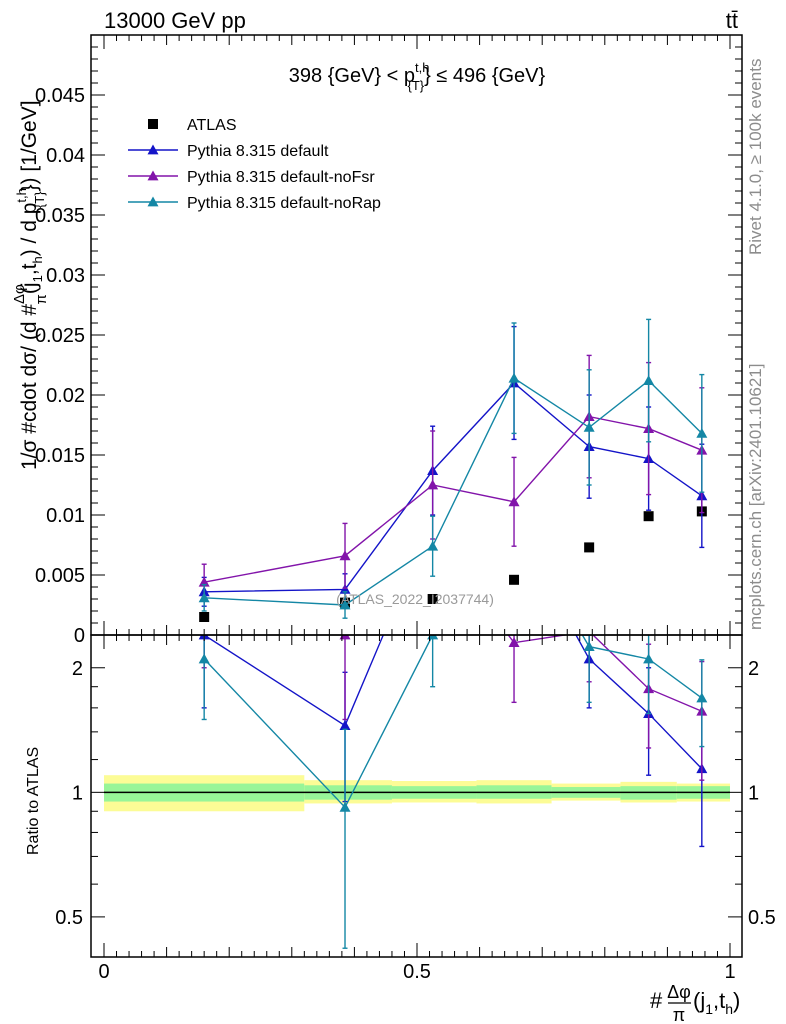 The width and height of the screenshot is (786, 1024). I want to click on main-ytick-label: 0.005, so click(60, 576).